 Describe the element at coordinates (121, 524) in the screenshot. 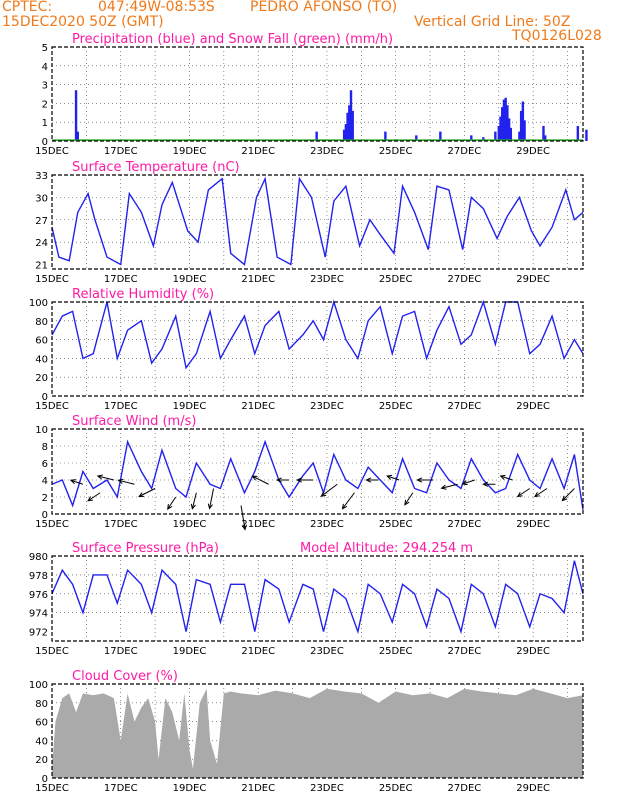

I see `wind-xtick: 17DEC` at that location.